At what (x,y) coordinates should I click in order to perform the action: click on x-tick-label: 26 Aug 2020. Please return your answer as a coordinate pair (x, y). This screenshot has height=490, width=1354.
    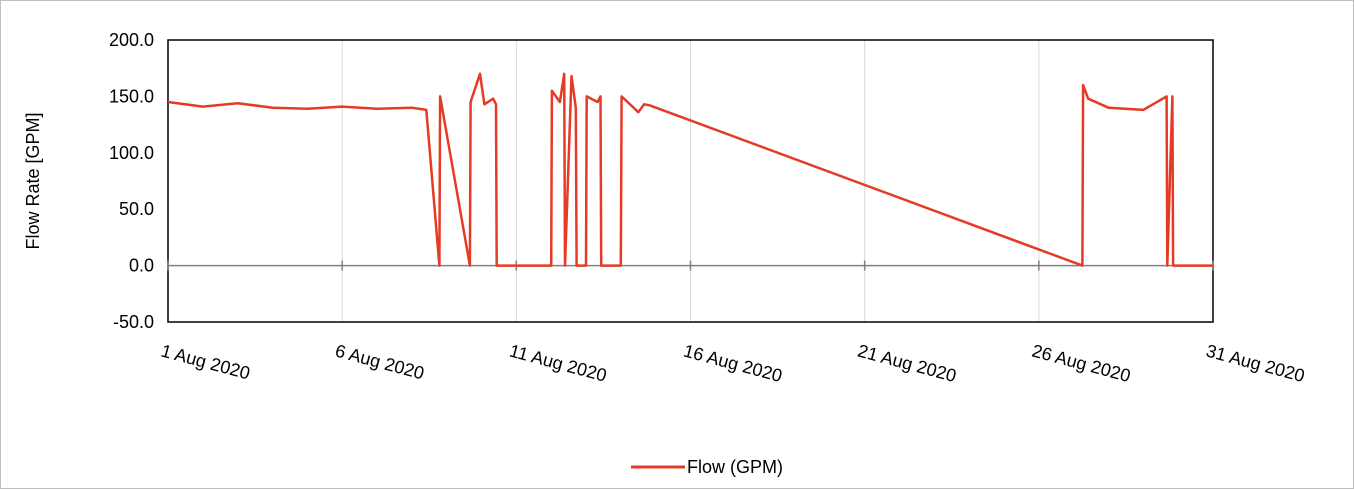
    Looking at the image, I should click on (1081, 363).